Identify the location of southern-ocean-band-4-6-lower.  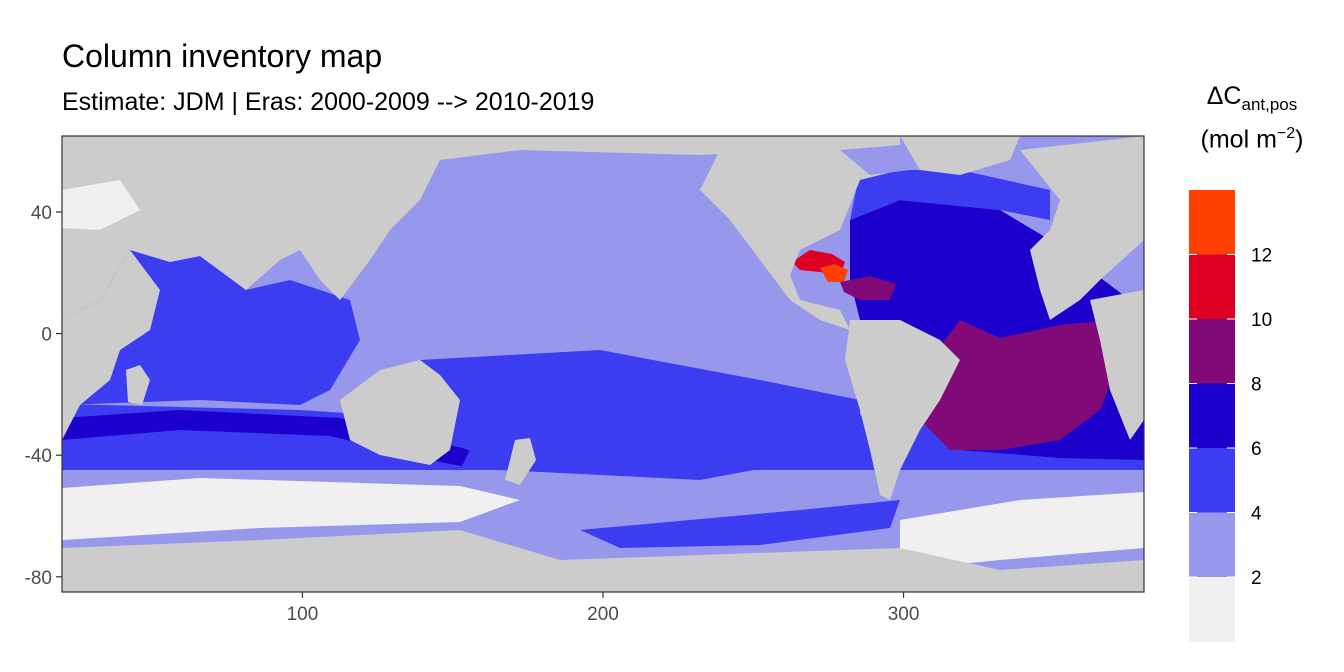
(740, 524).